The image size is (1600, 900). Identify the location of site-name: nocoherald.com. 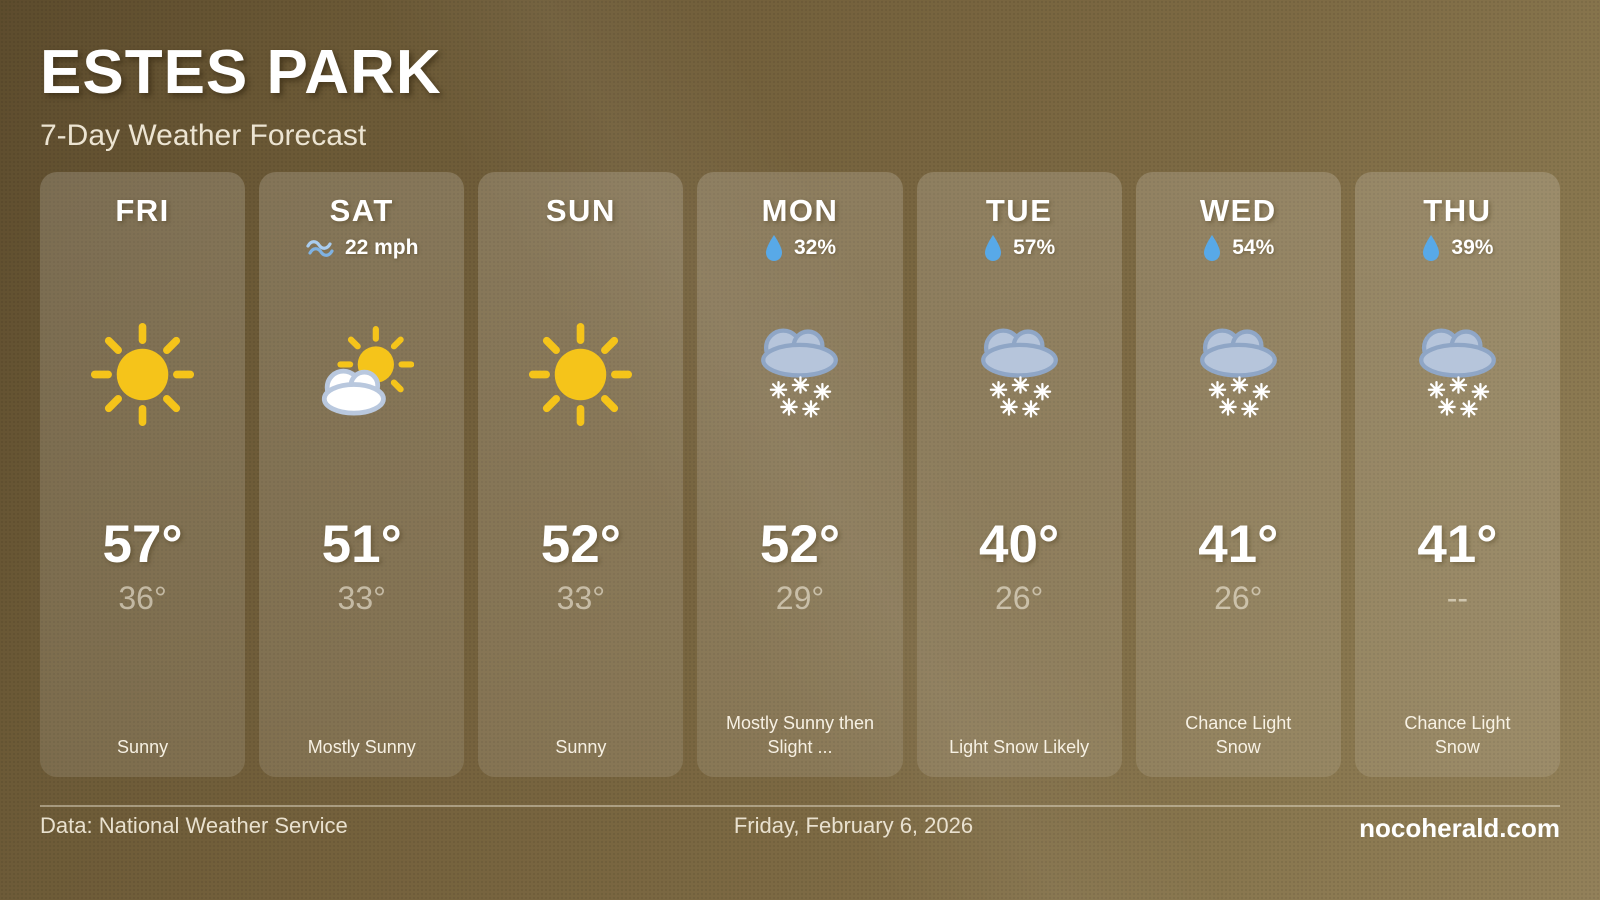
(1459, 828).